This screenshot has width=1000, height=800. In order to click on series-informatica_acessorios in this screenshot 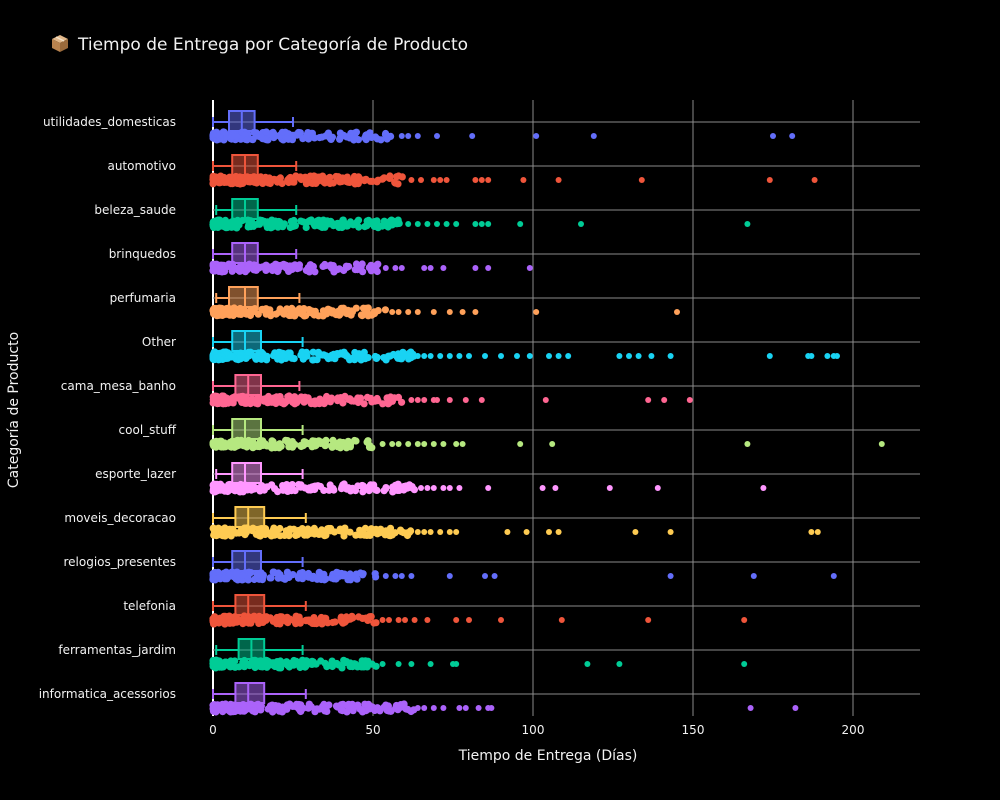, I will do `click(504, 699)`.